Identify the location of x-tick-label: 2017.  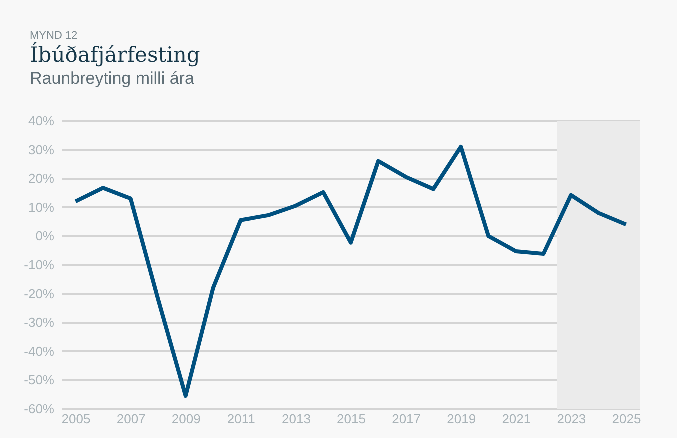
(407, 419).